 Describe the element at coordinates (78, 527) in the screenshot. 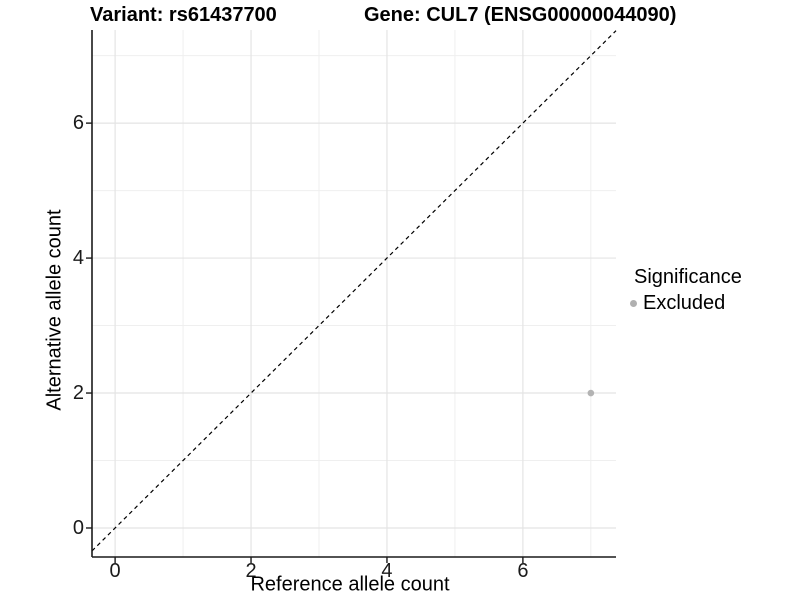

I see `y-tick-label: 0` at that location.